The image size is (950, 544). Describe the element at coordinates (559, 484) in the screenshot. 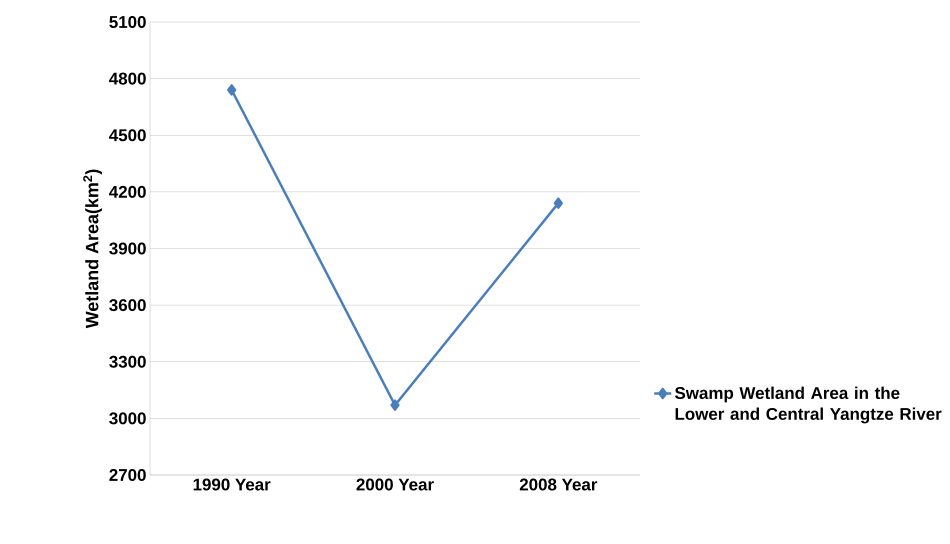

I see `x-tick-label: 2008 Year` at that location.